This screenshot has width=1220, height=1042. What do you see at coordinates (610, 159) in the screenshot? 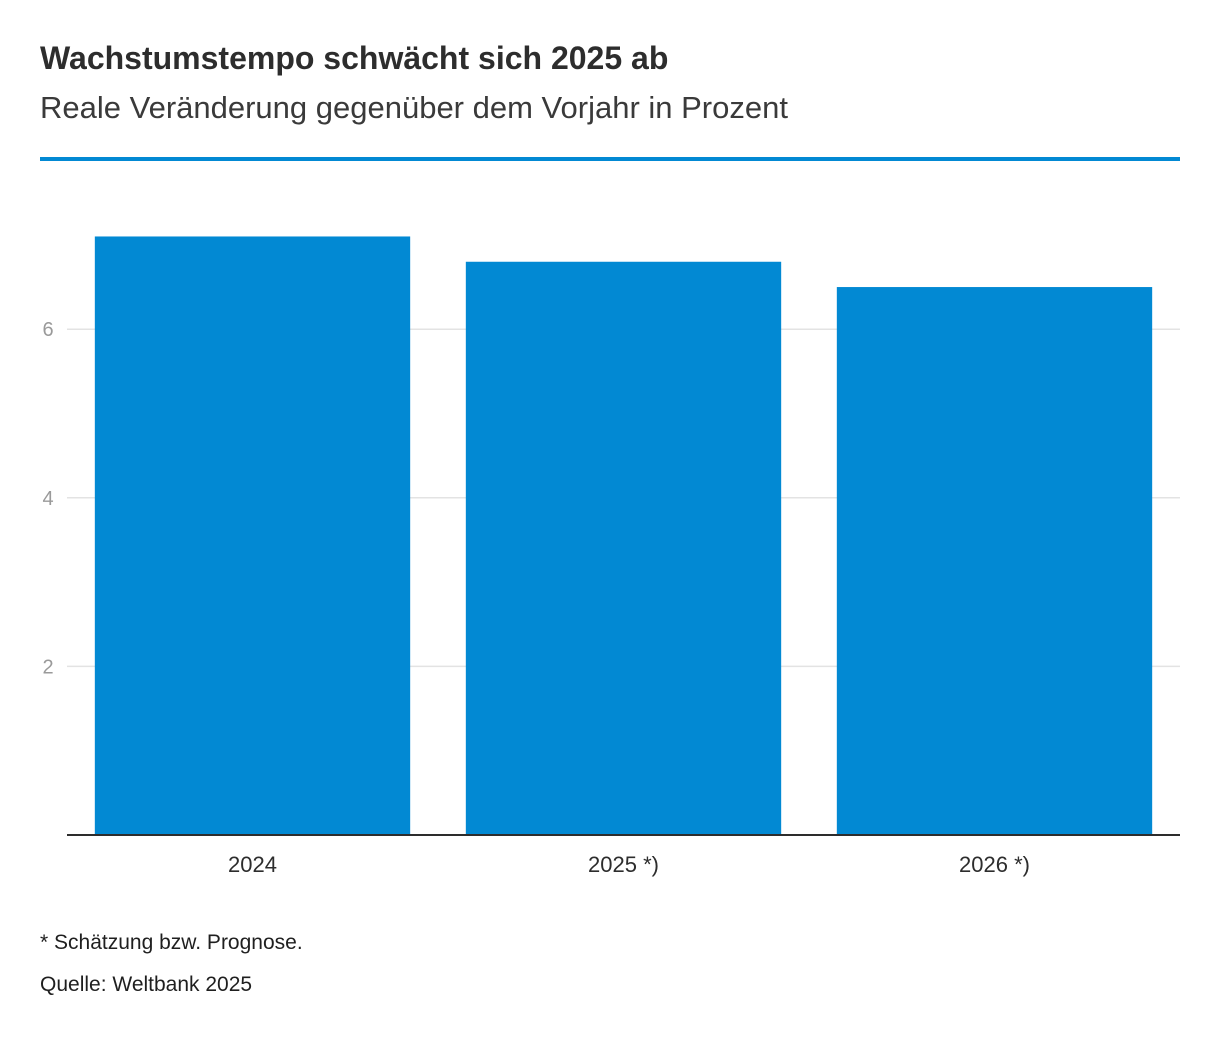
I see `header-divider` at bounding box center [610, 159].